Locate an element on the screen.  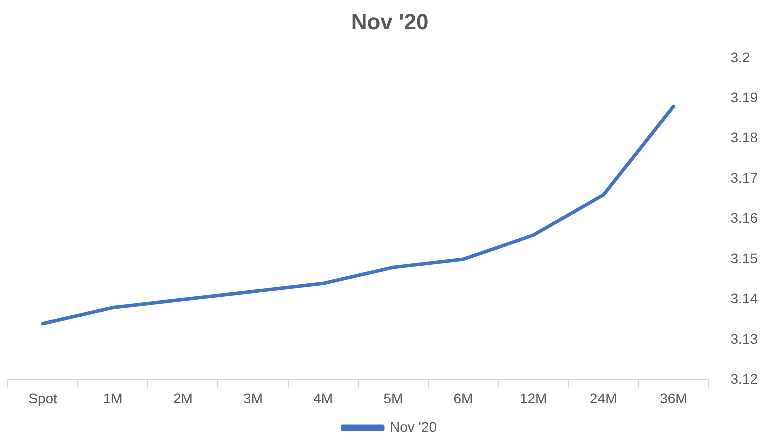
y-tick-label: 3.12 is located at coordinates (744, 379).